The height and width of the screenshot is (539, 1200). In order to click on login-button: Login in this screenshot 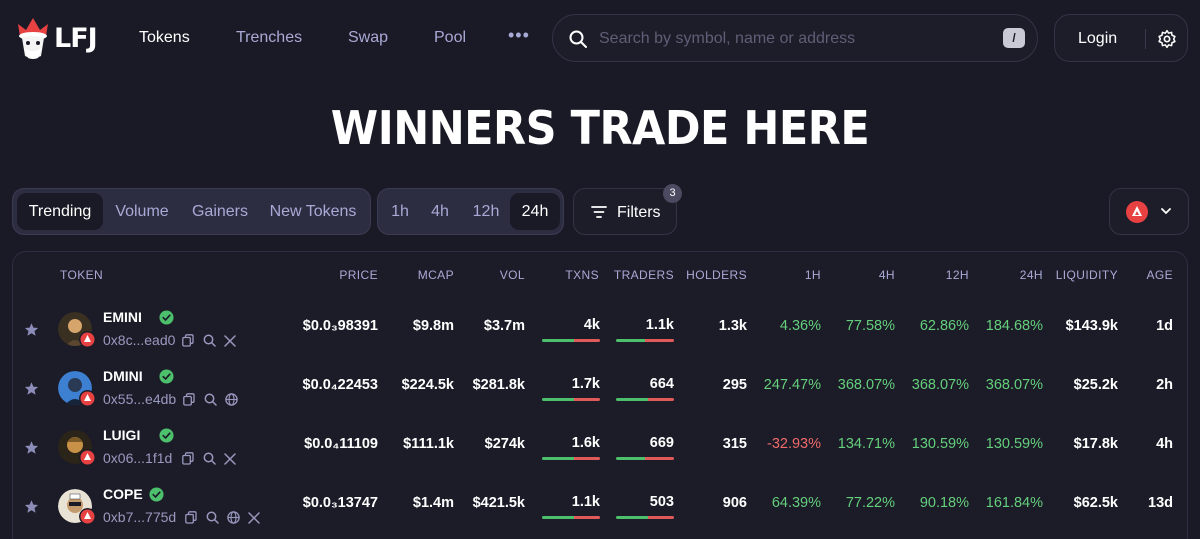, I will do `click(1098, 38)`.